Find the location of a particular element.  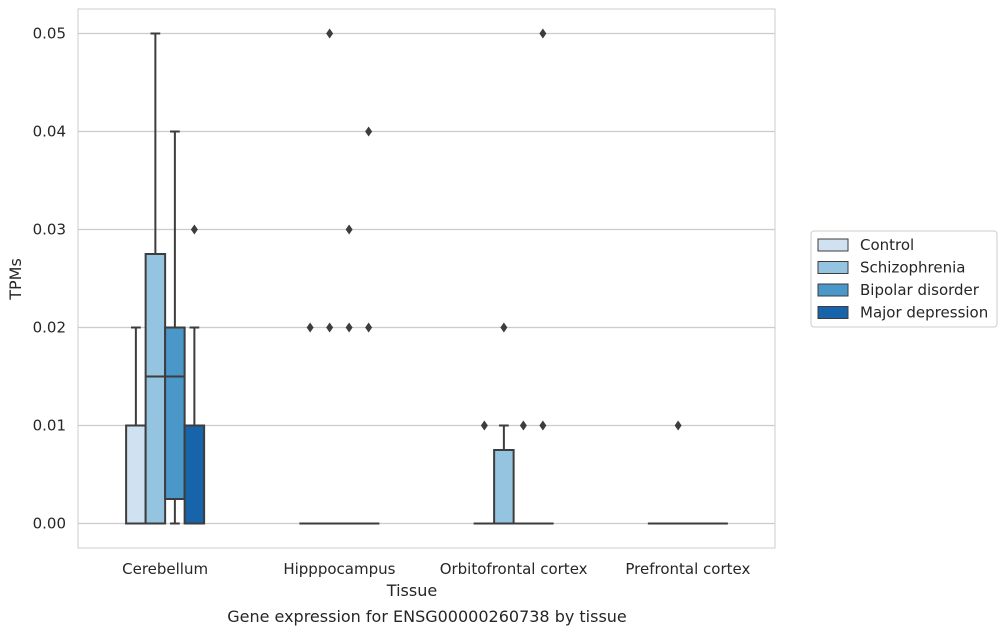

x-tick-label: Orbitofrontal cortex is located at coordinates (514, 569).